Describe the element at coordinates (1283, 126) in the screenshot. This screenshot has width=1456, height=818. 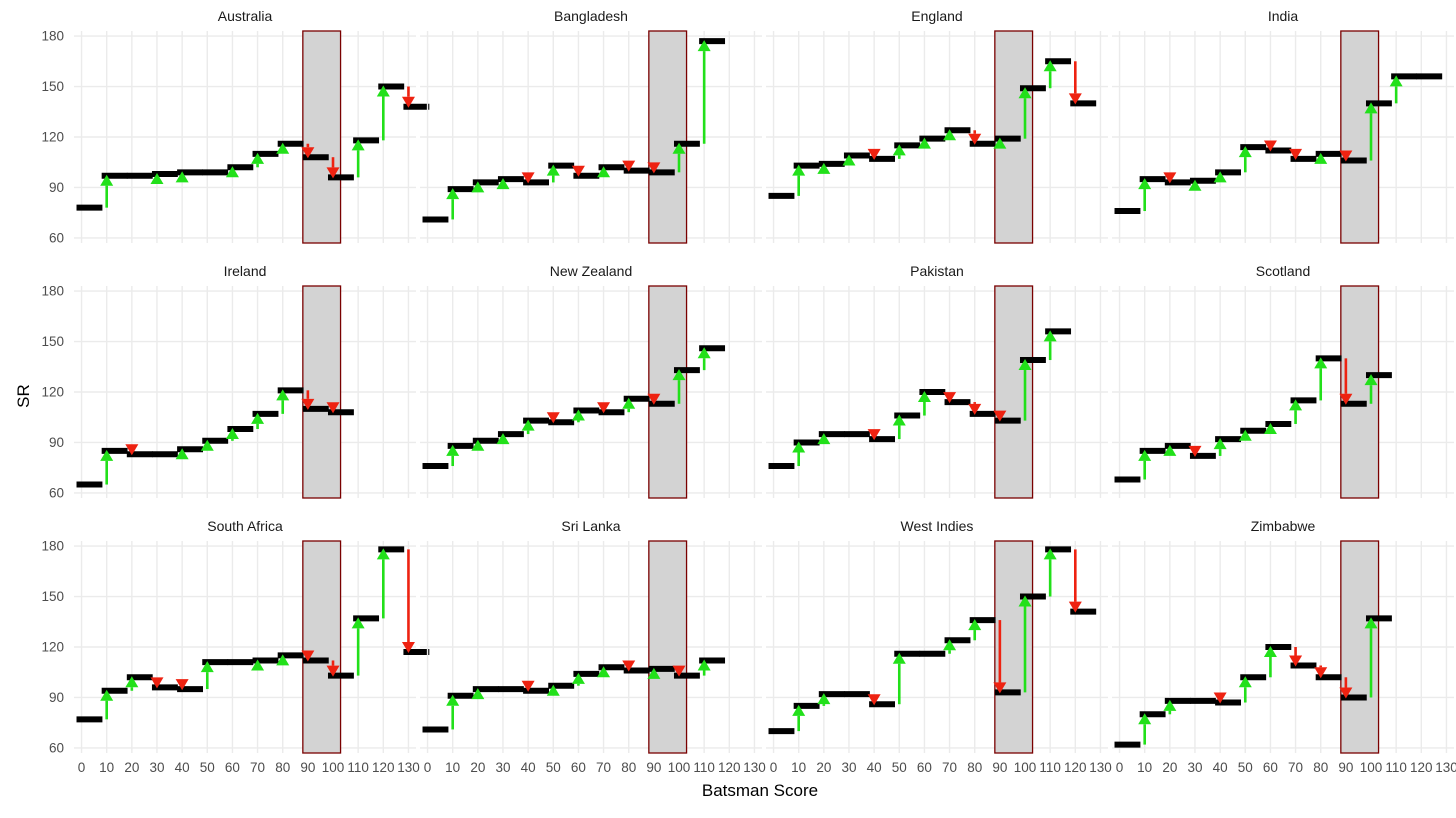
I see `panel-india: India` at that location.